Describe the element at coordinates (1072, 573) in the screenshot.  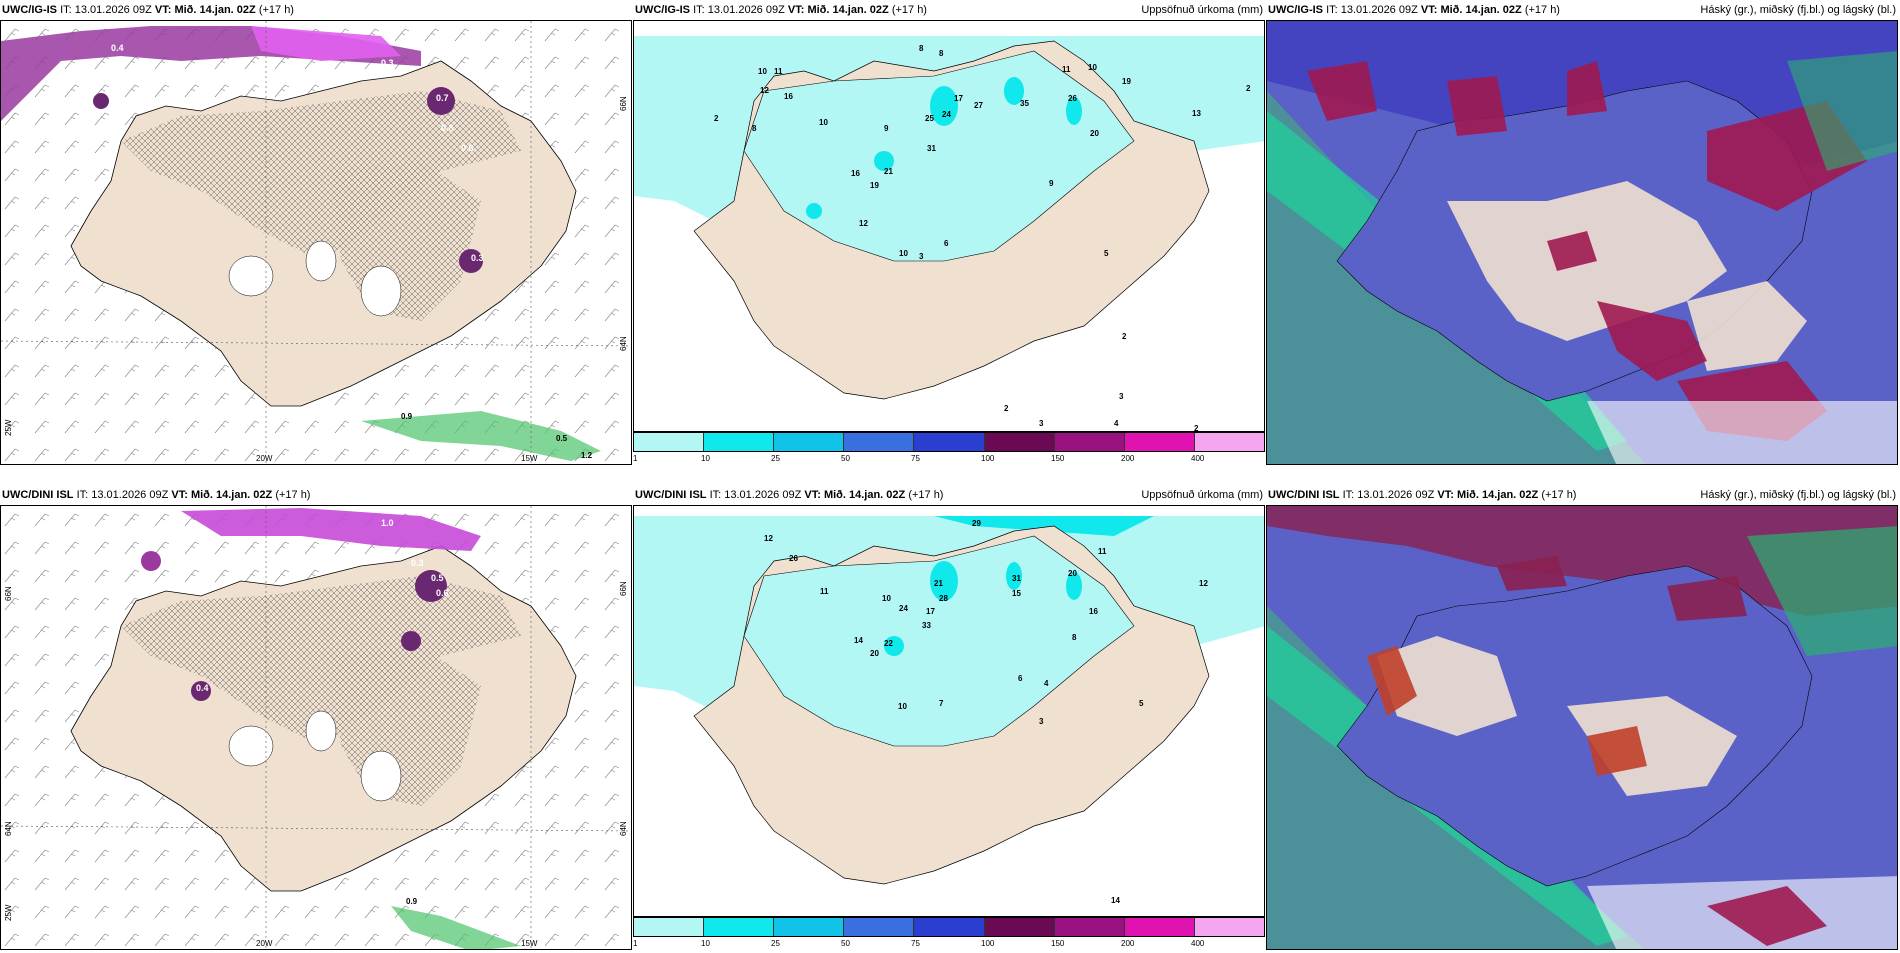
I see `svg-text: 20` at that location.